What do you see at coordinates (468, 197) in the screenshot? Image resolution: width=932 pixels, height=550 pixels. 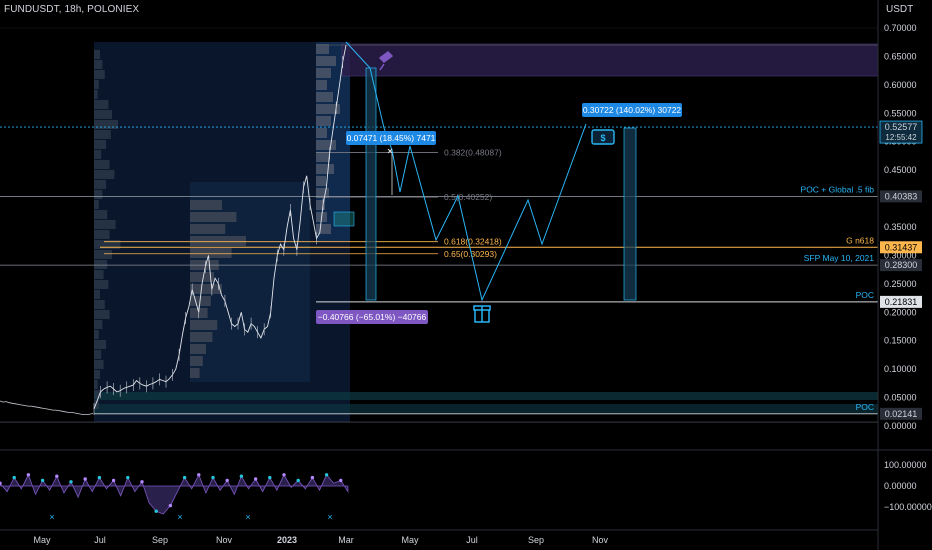 I see `fib-label: 0.5(0.40252)` at bounding box center [468, 197].